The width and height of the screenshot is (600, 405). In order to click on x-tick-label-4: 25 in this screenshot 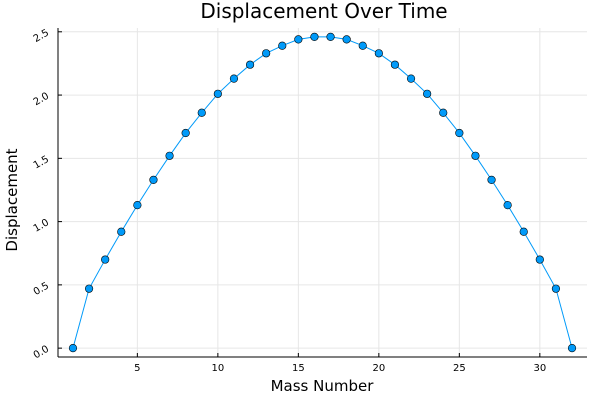, I will do `click(459, 368)`.